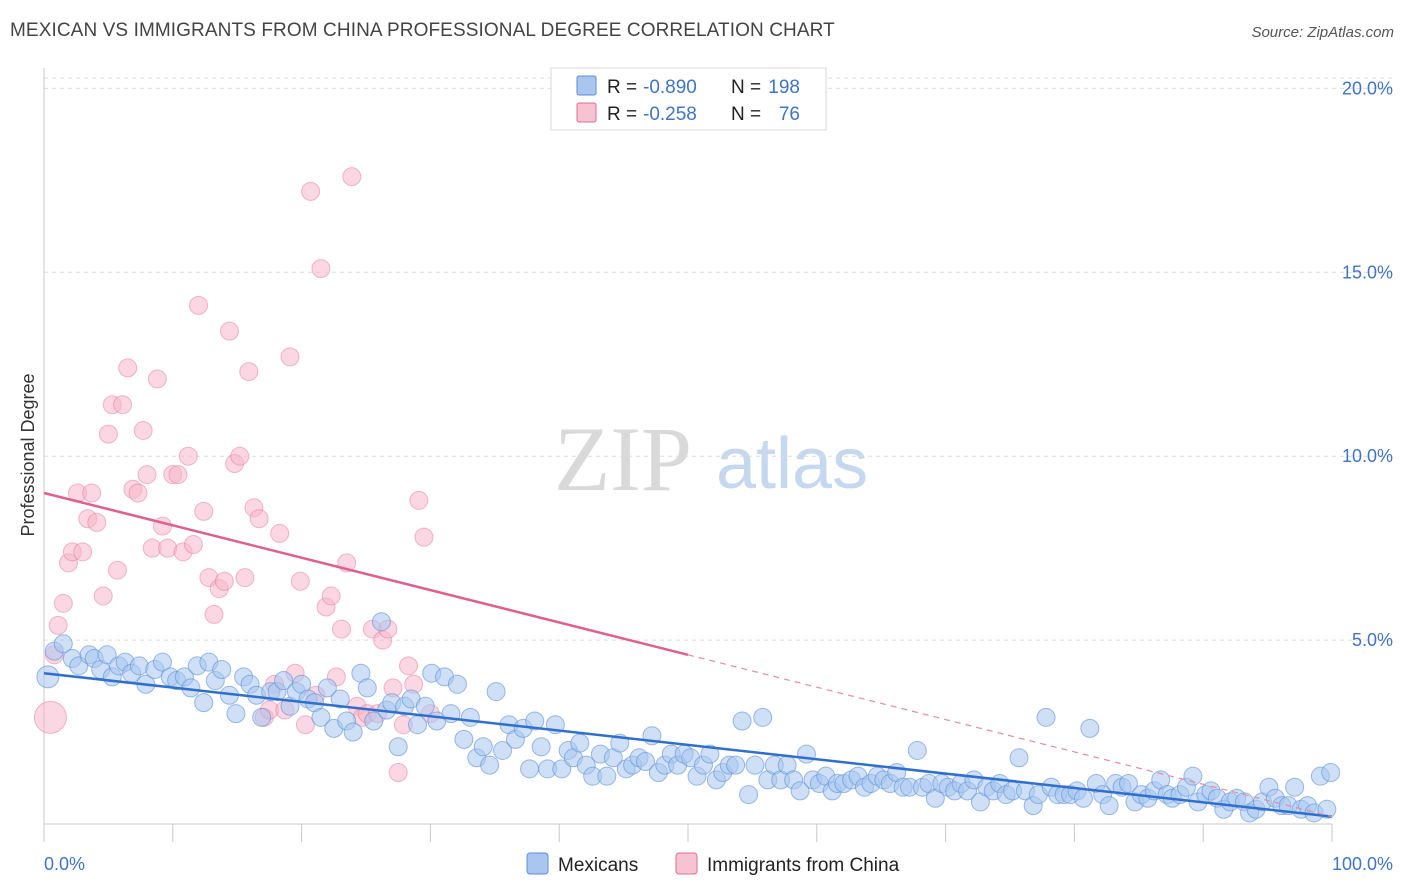 This screenshot has height=892, width=1406. Describe the element at coordinates (686, 863) in the screenshot. I see `bottom-legend-swatch-china` at that location.